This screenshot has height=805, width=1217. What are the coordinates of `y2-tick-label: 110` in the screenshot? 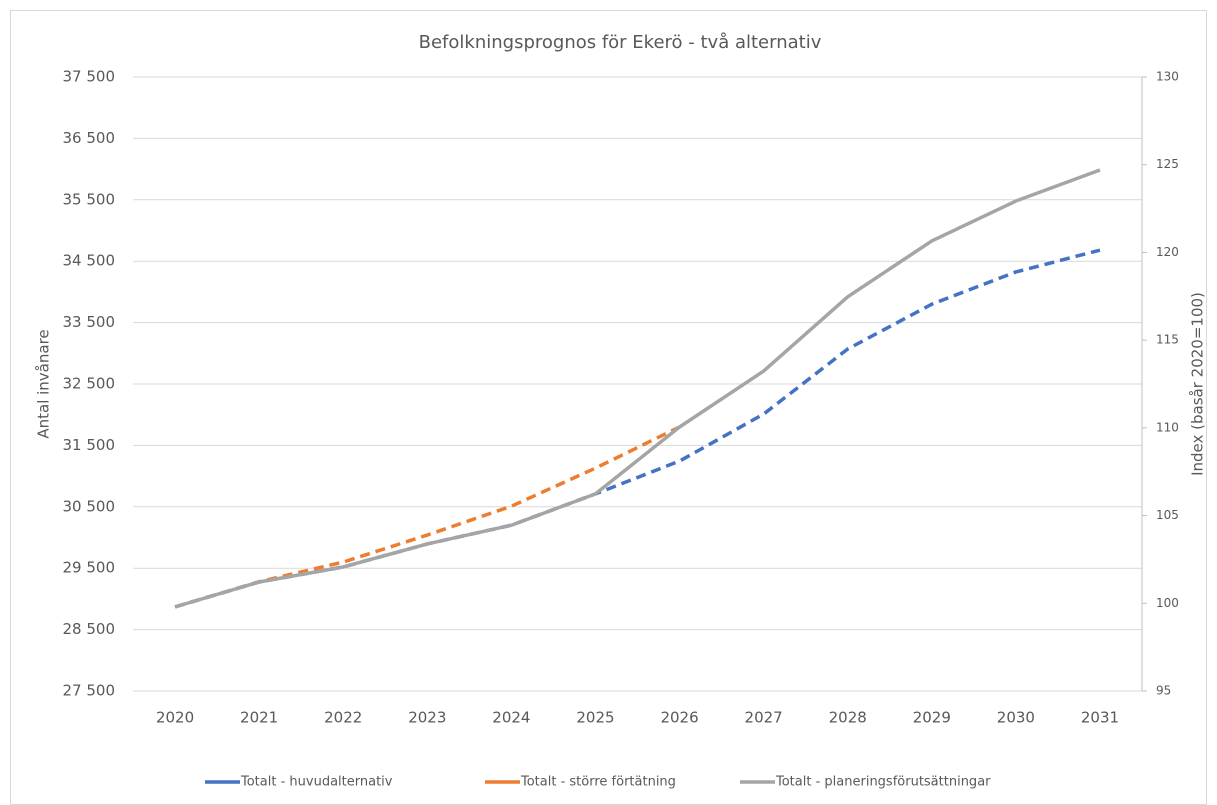 It's located at (1167, 427).